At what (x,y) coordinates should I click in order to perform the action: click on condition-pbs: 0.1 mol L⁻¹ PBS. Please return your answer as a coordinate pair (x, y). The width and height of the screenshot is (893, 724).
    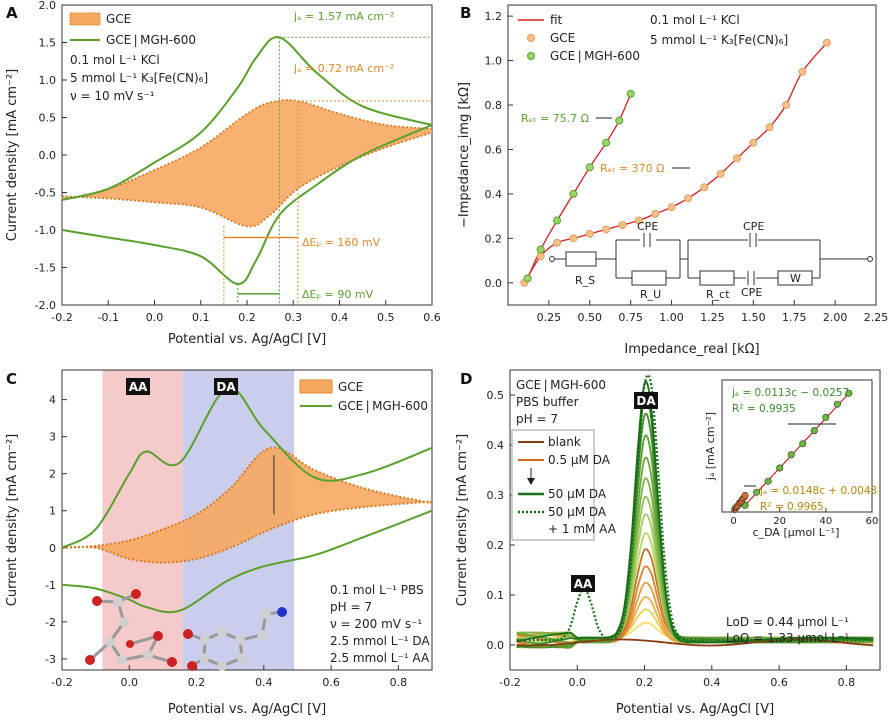
    Looking at the image, I should click on (377, 590).